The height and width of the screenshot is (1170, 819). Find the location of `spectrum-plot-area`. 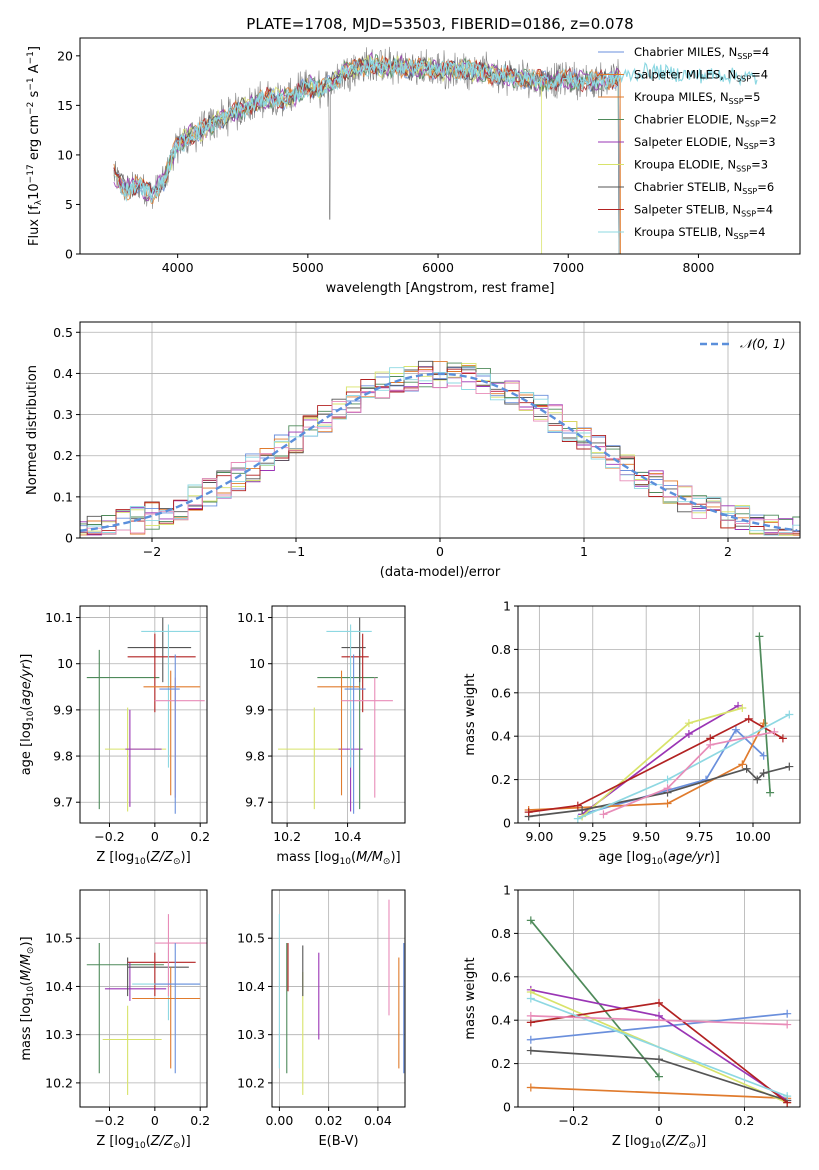

spectrum-plot-area is located at coordinates (435, 150).